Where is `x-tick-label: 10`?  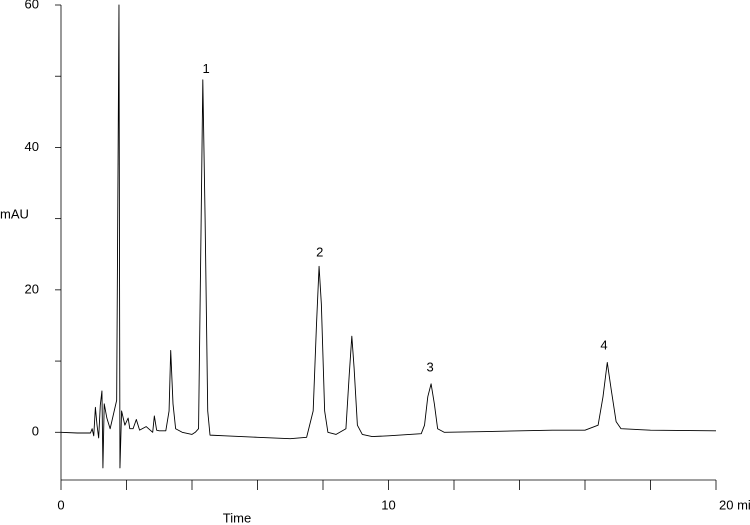 x-tick-label: 10 is located at coordinates (388, 504).